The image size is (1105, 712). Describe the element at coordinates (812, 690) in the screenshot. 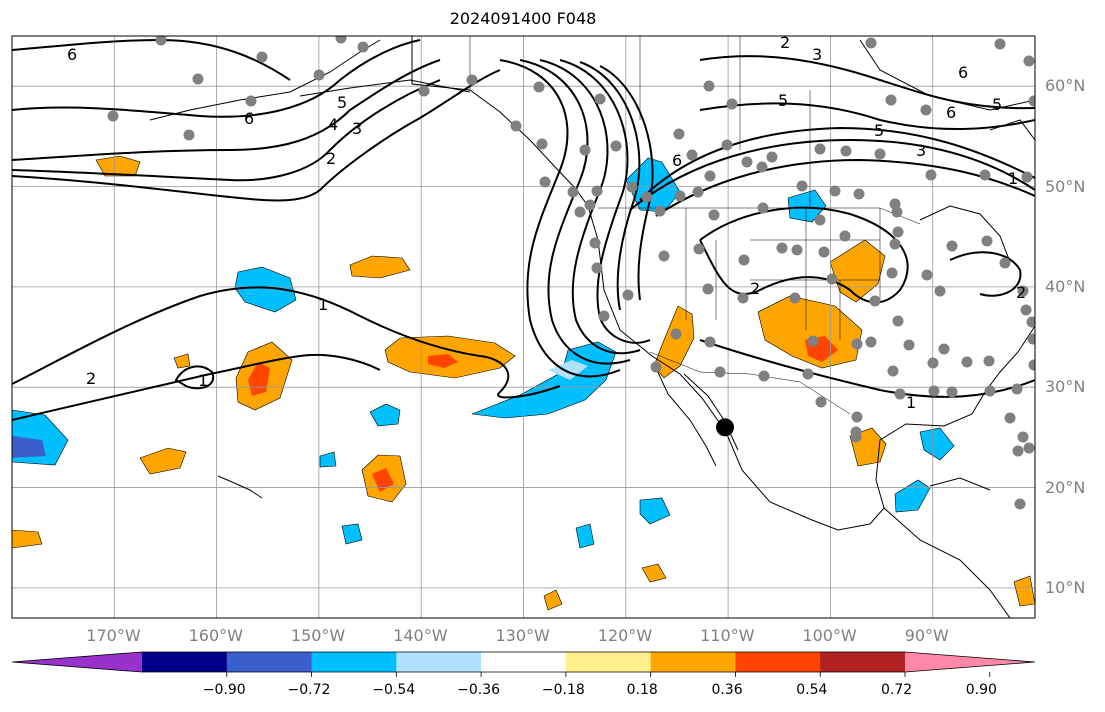

I see `colorbar-tick-label: 0.54` at that location.